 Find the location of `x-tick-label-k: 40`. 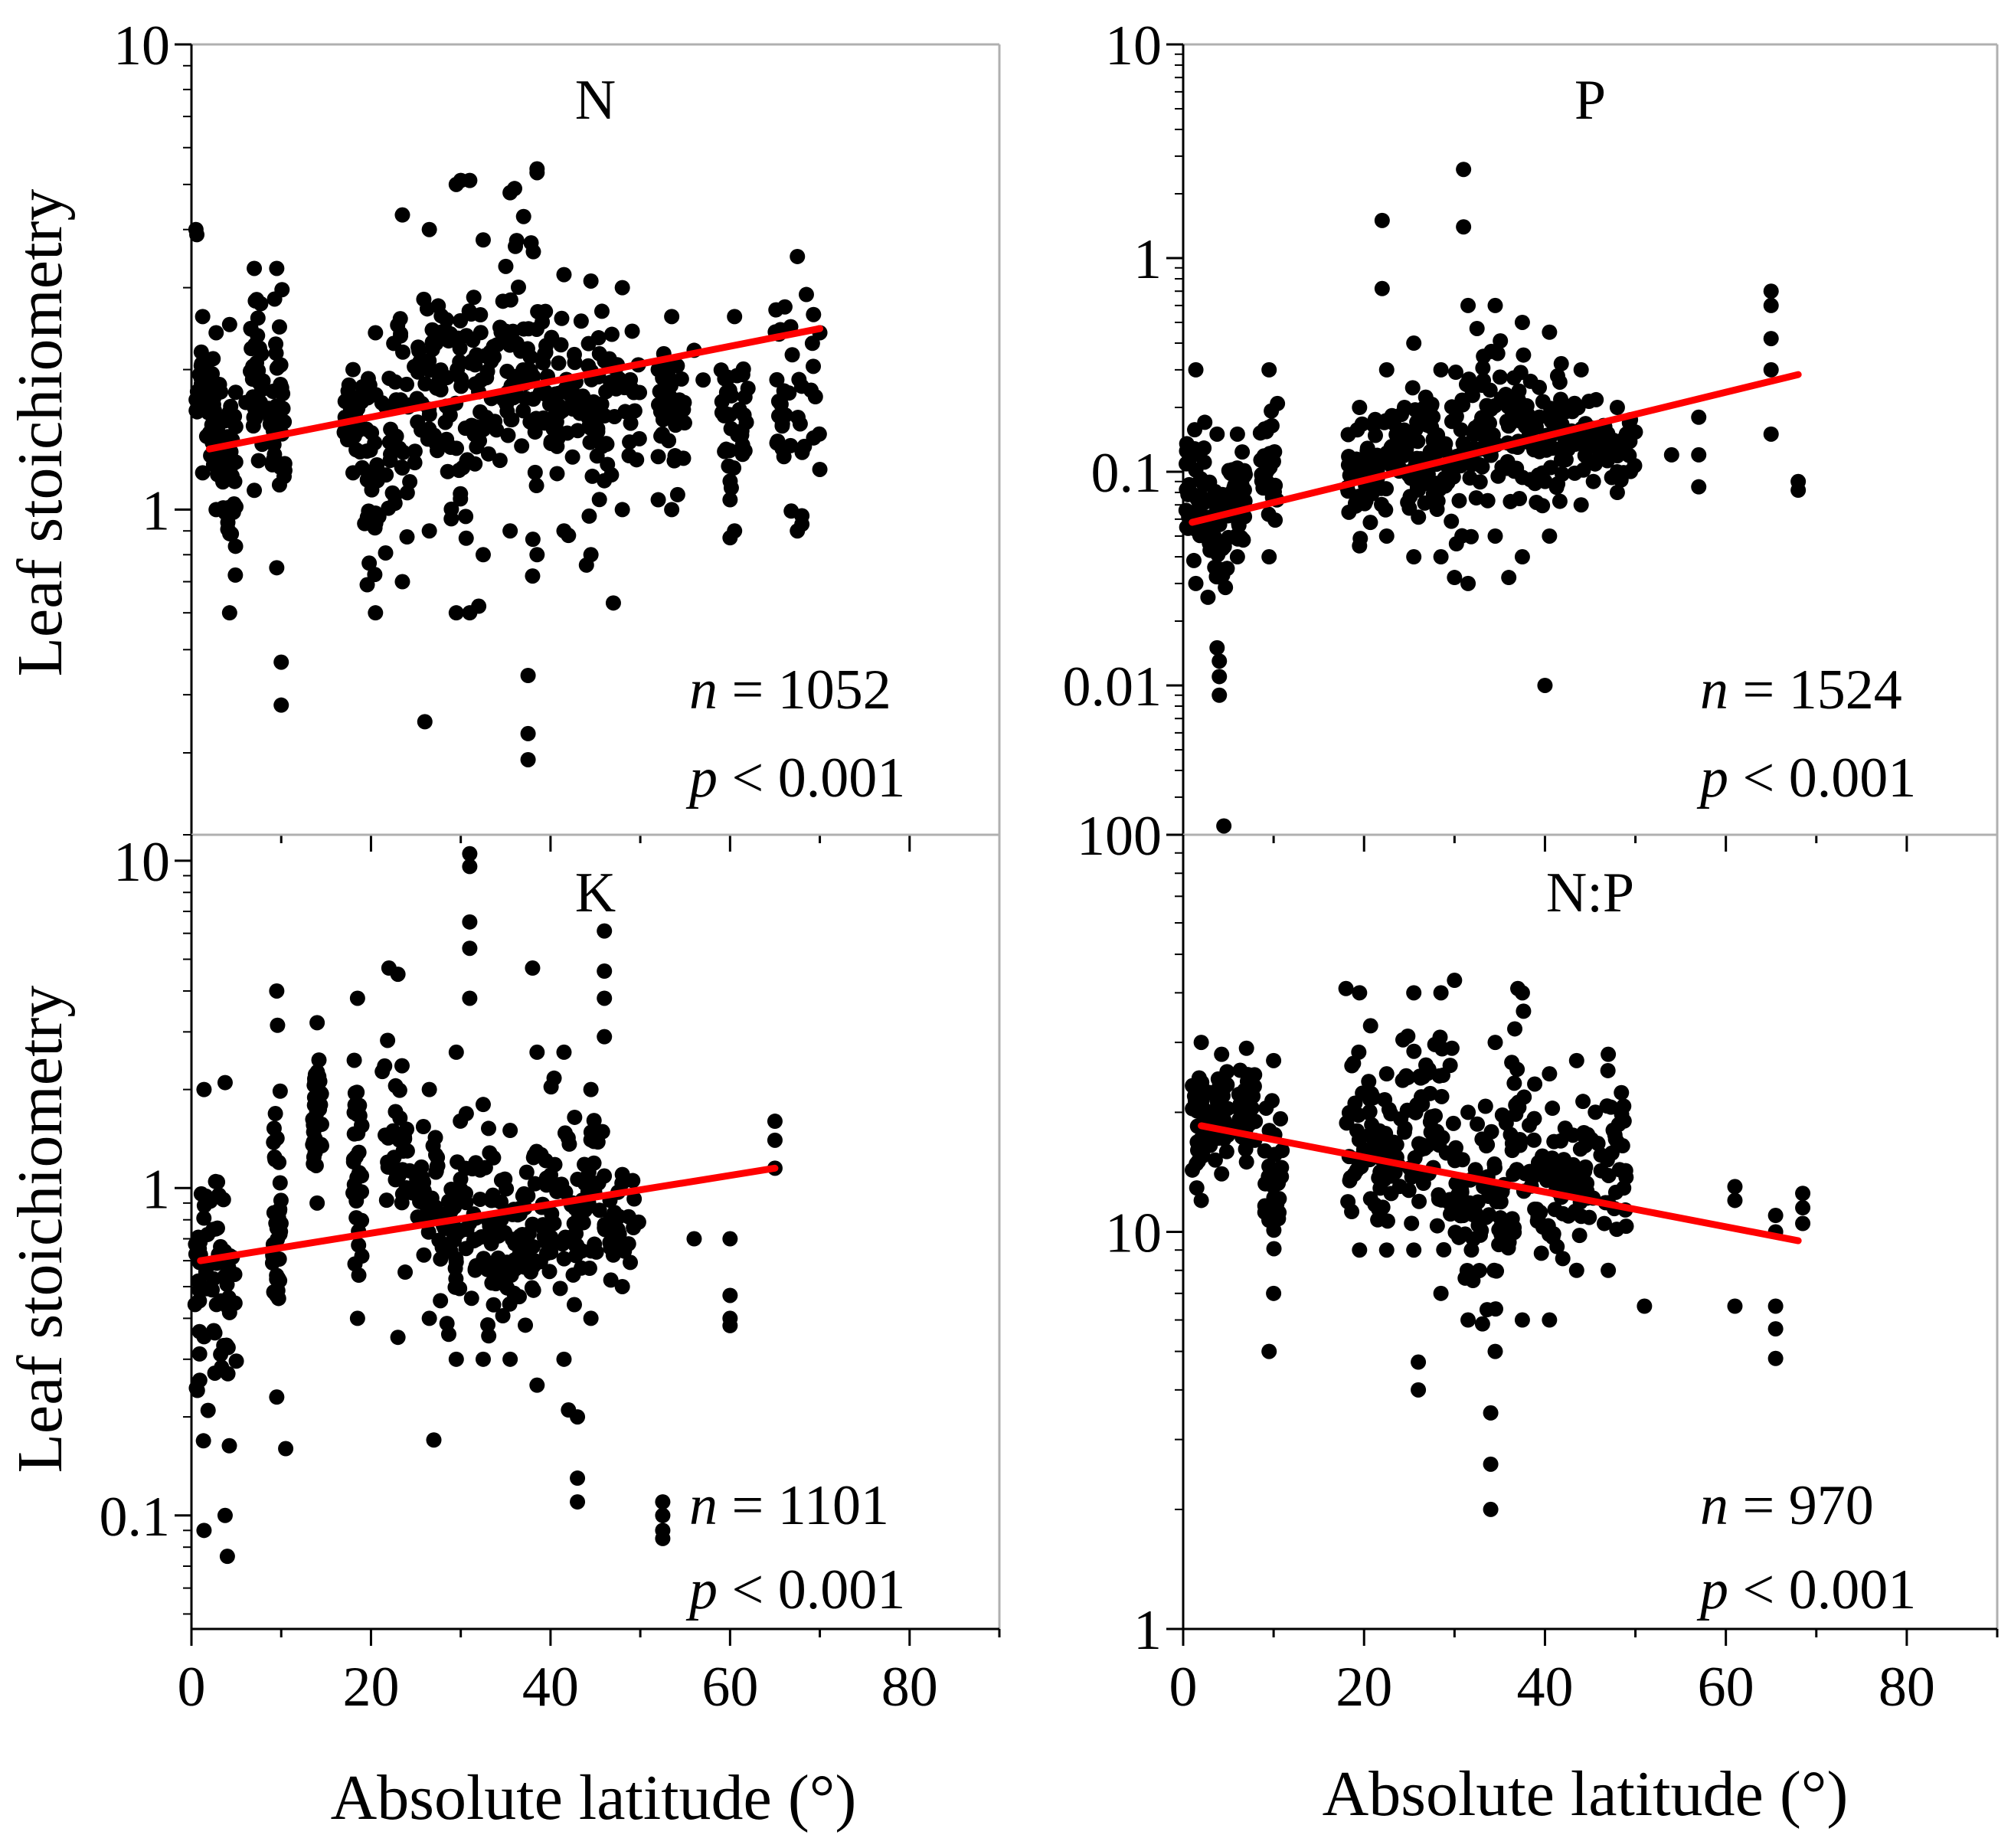

x-tick-label-k: 40 is located at coordinates (550, 1687).